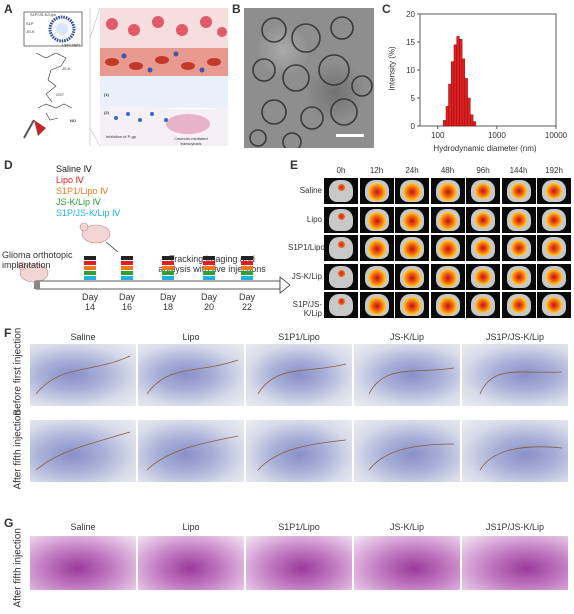  What do you see at coordinates (18, 371) in the screenshot?
I see `f-row-before: Before first injection` at bounding box center [18, 371].